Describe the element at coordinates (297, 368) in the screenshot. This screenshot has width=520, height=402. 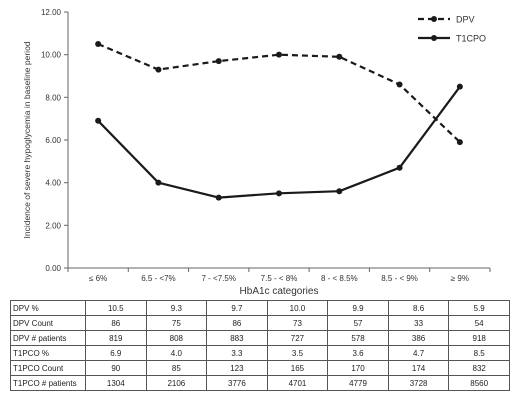
I see `table-cell: 165` at that location.